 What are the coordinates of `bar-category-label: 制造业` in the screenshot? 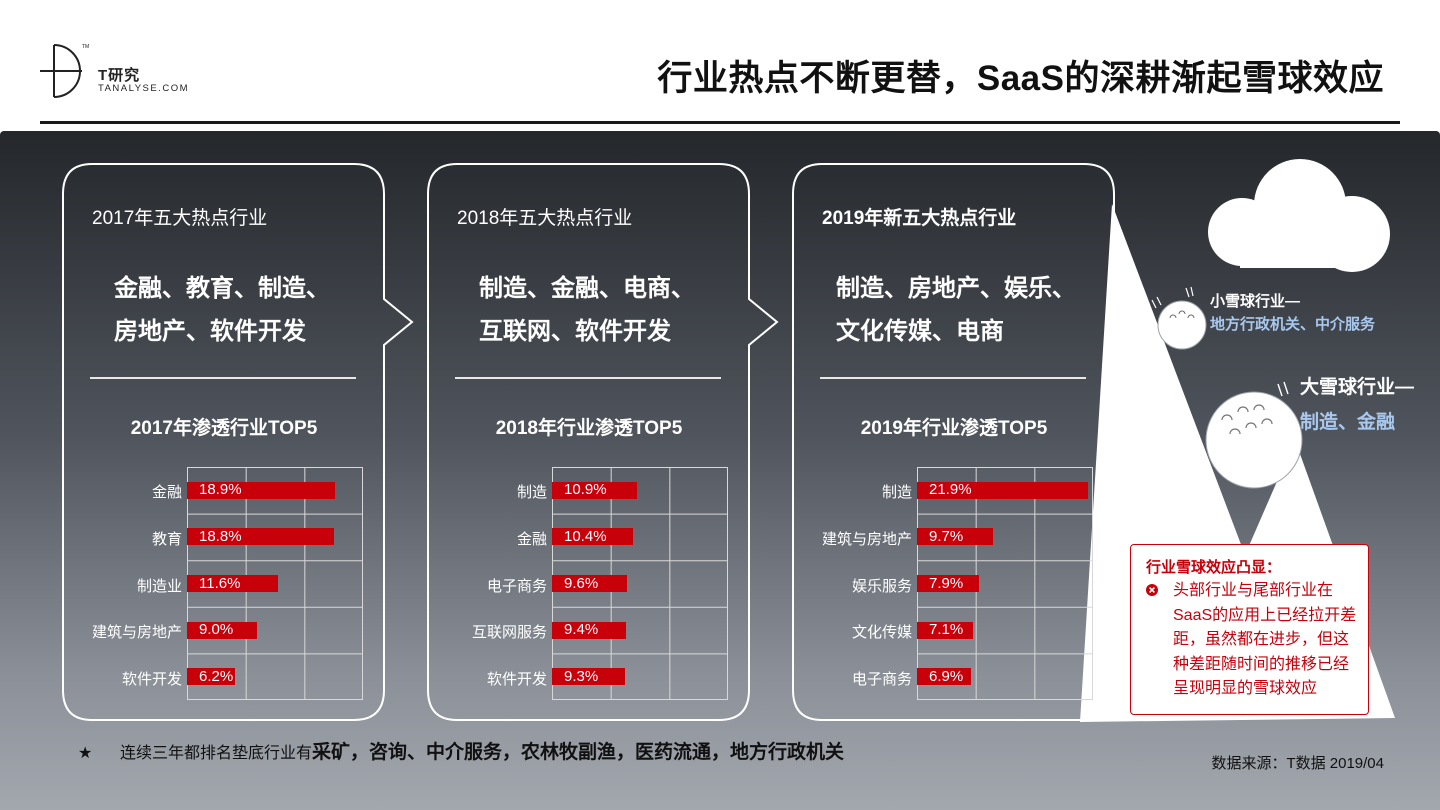 It's located at (159, 586).